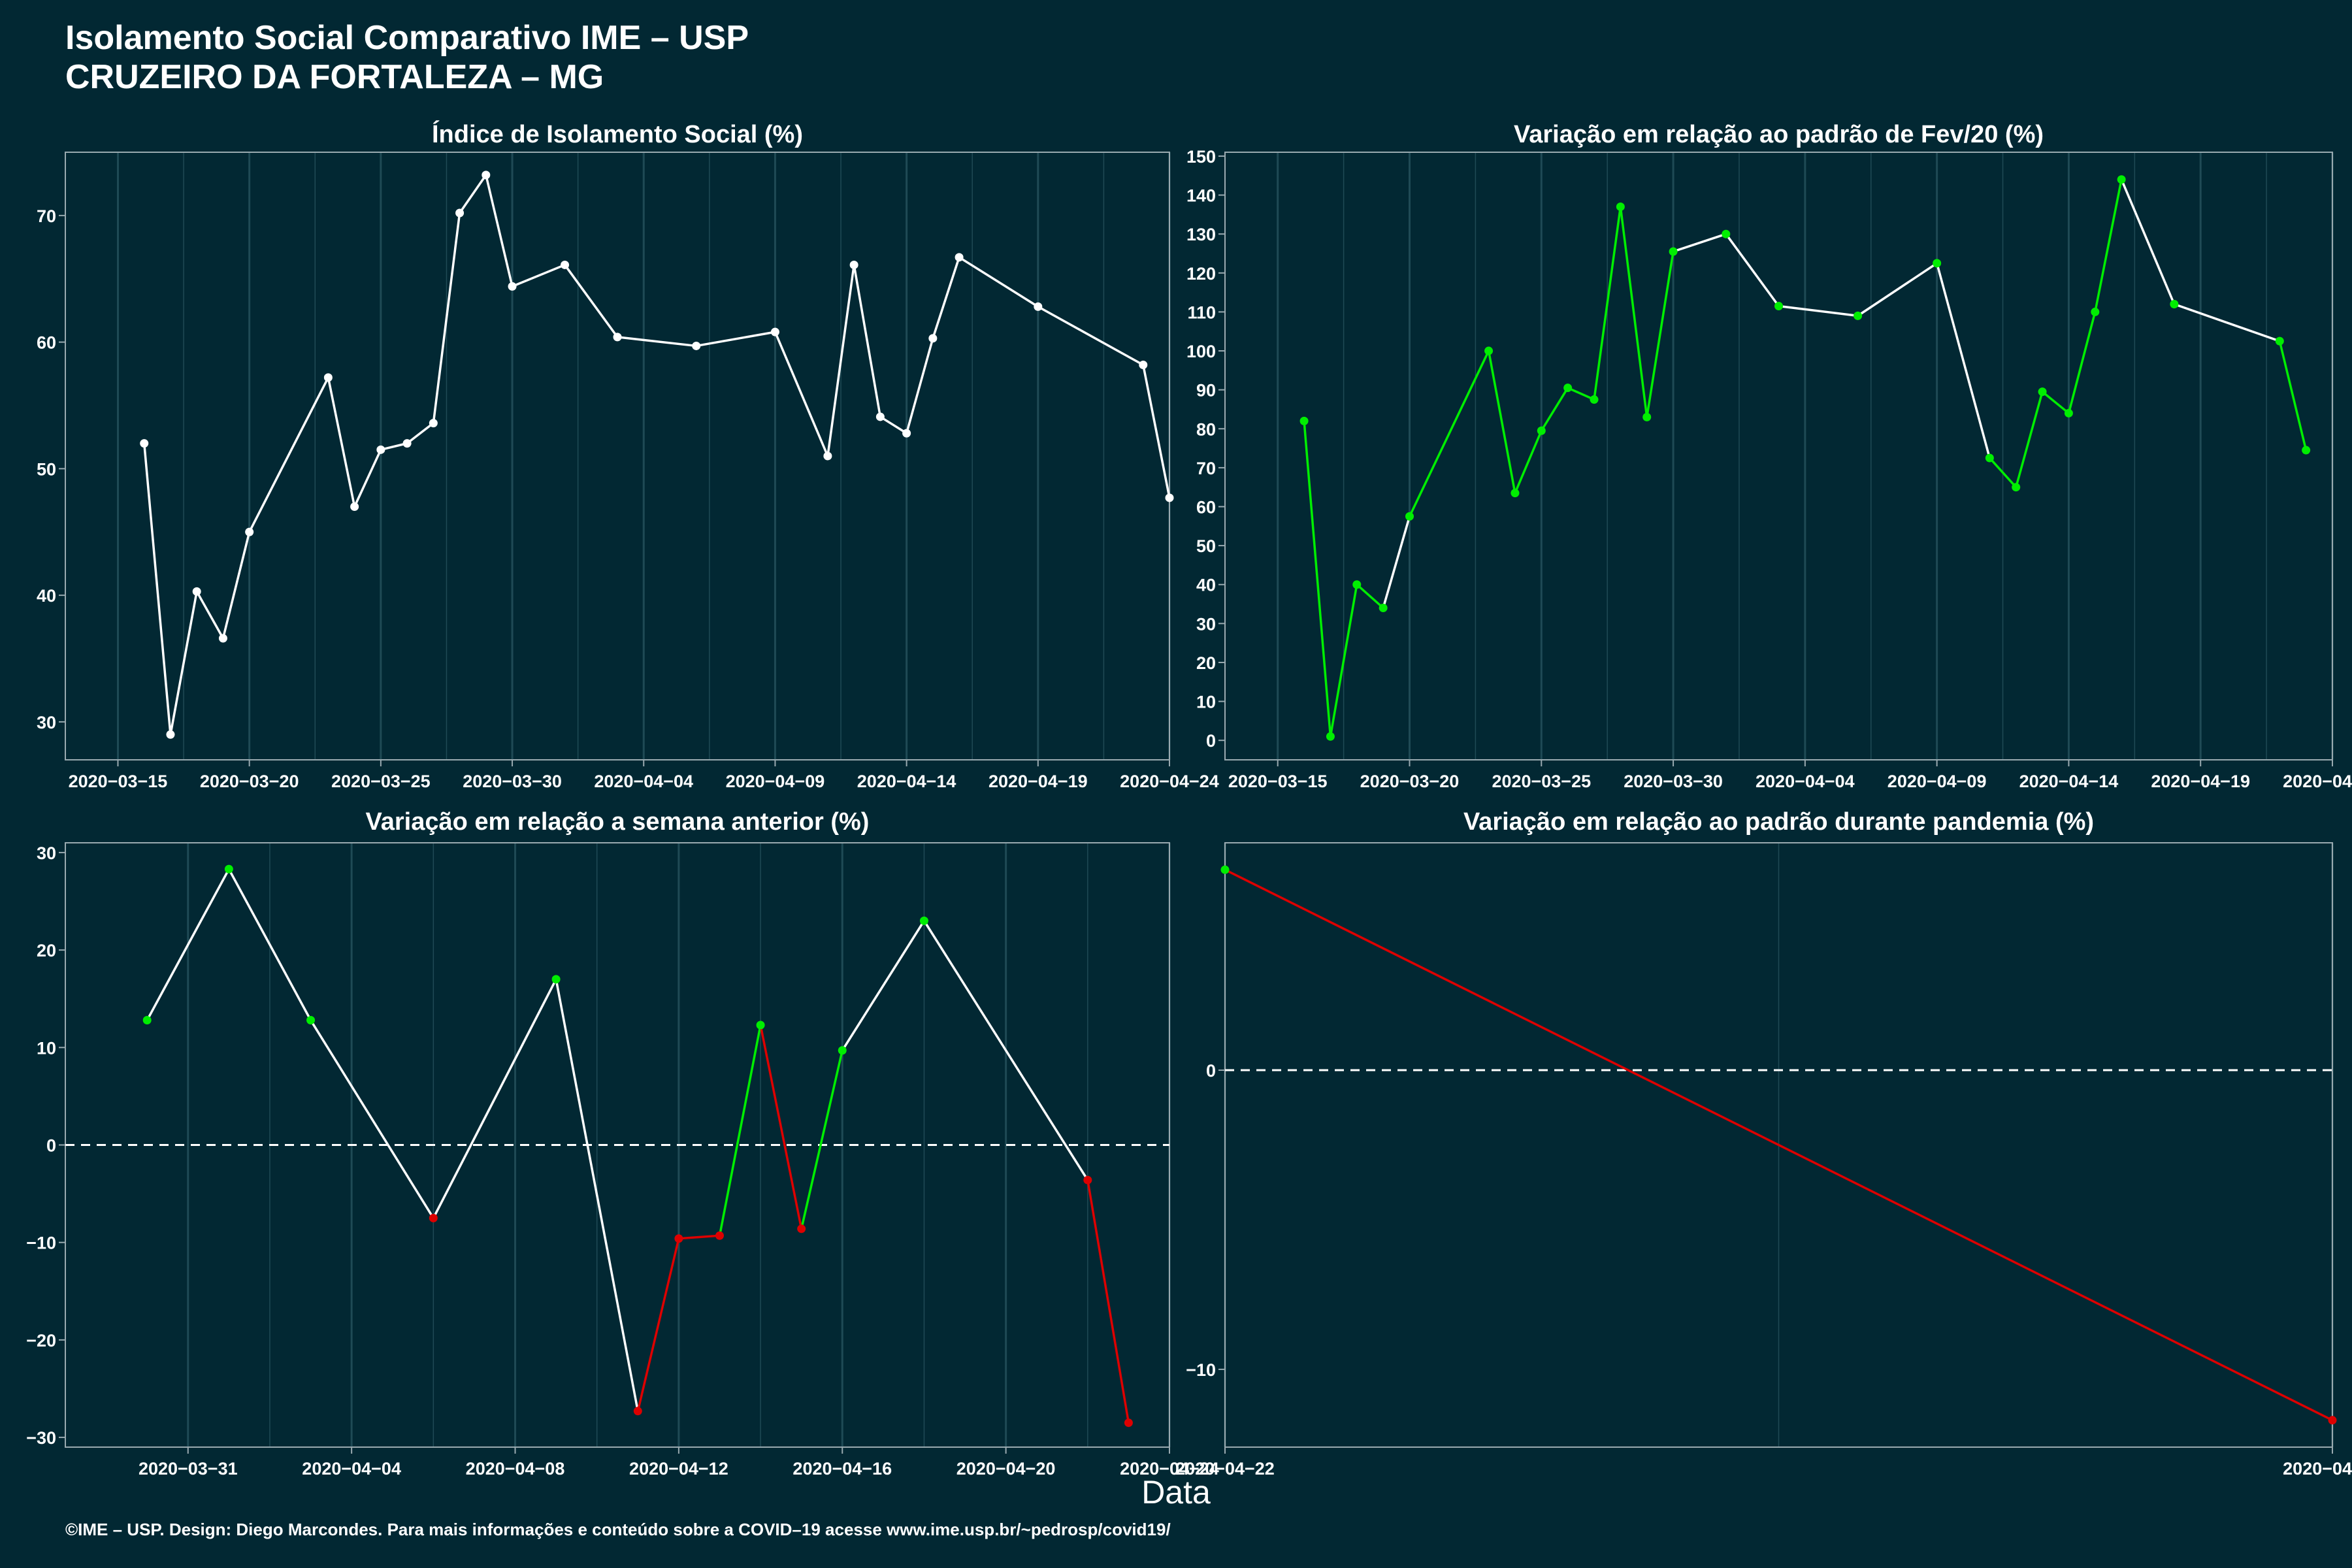 The image size is (2352, 1568). Describe the element at coordinates (1206, 429) in the screenshot. I see `y-tick-label: 80` at that location.